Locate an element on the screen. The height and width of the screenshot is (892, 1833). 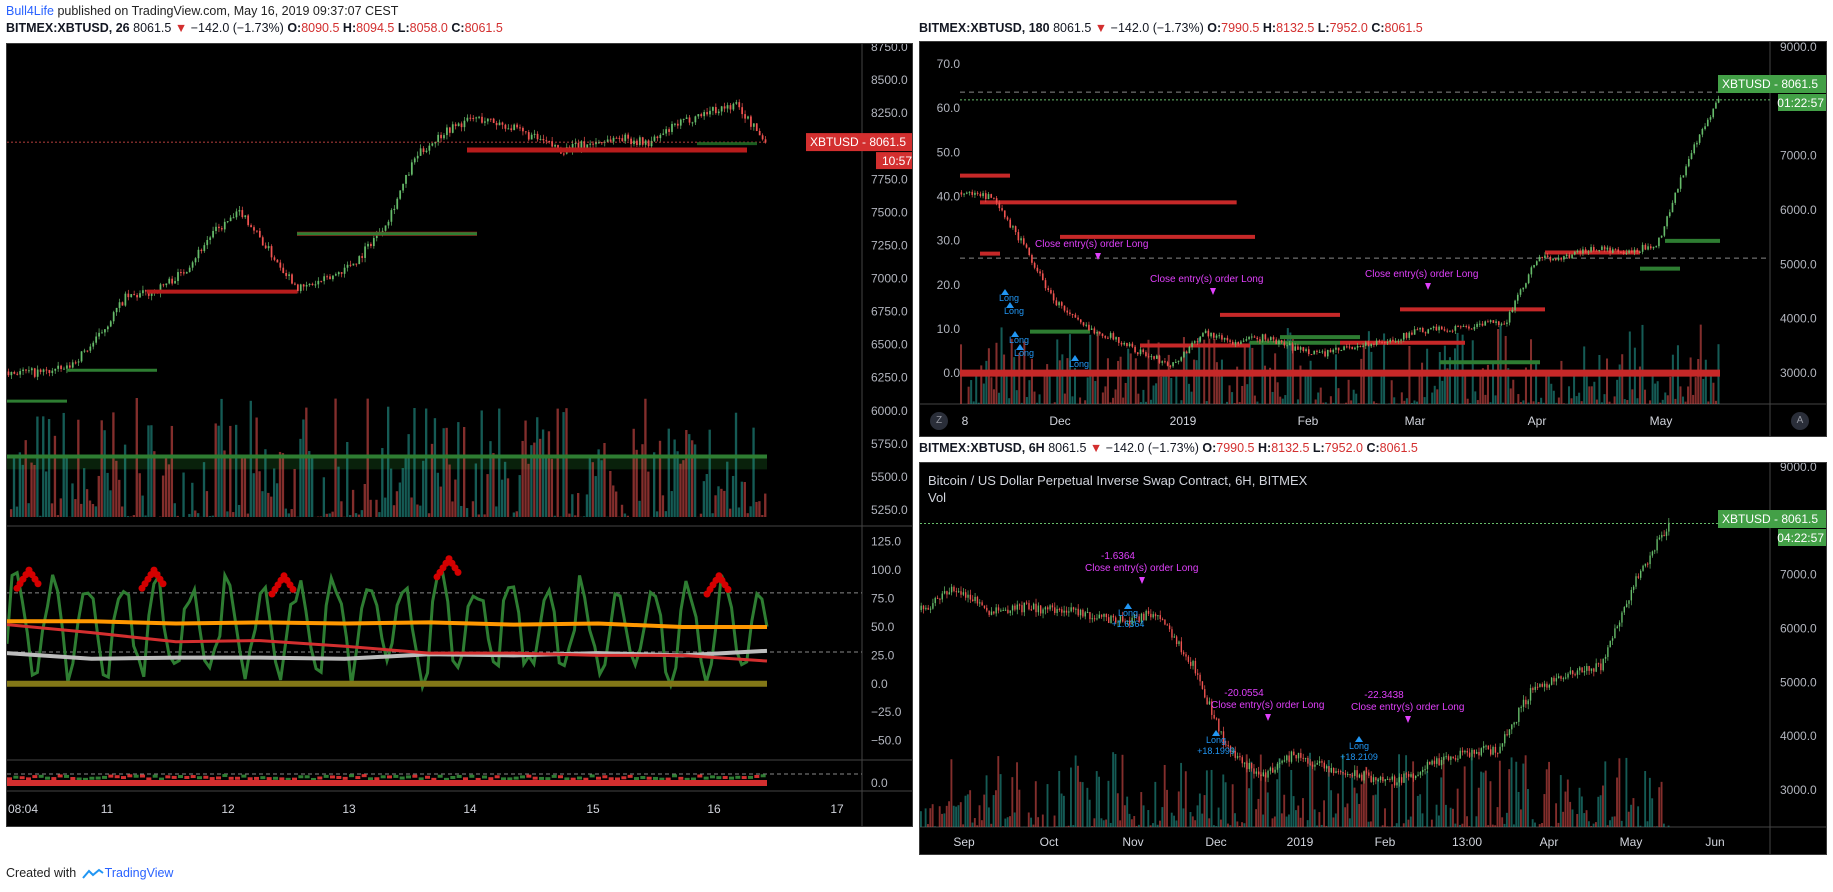
osc-signal-dot is located at coordinates (458, 572).